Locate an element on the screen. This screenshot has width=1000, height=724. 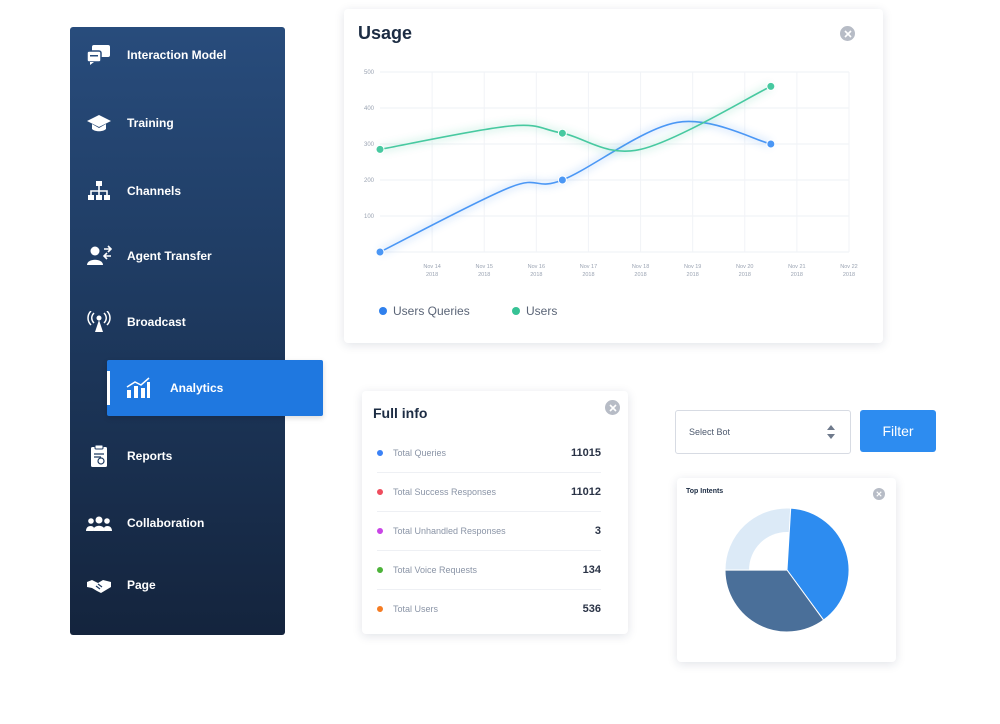
info-label: Total Success Responses is located at coordinates (445, 491).